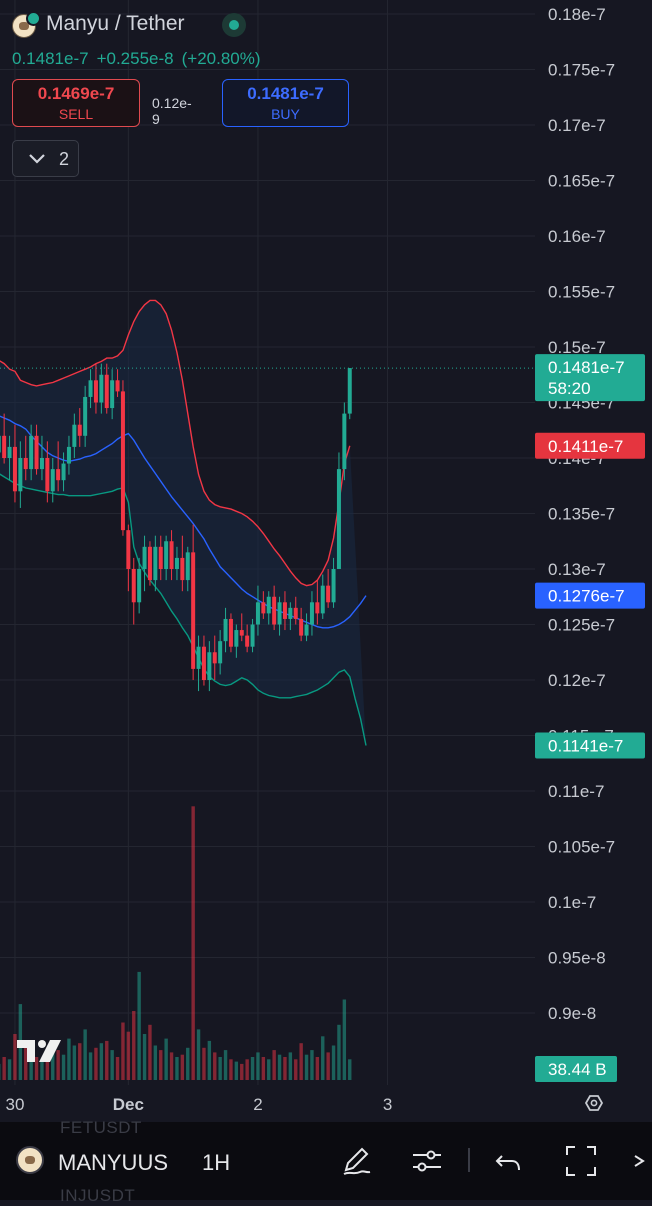 Image resolution: width=652 pixels, height=1206 pixels. I want to click on pair-title: Manyu / Tether, so click(115, 24).